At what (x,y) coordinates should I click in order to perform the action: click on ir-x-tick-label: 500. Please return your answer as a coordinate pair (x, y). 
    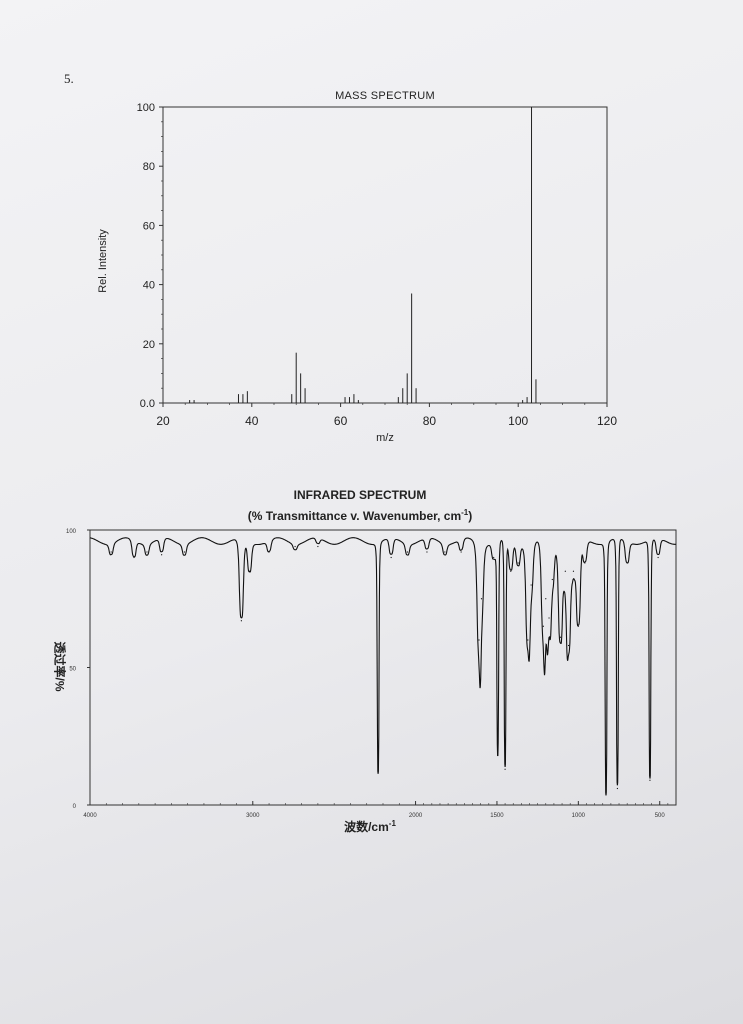
    Looking at the image, I should click on (660, 816).